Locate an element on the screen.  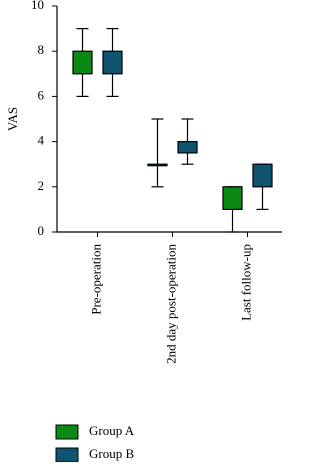
x-tick-label: 2nd day post-operation is located at coordinates (170, 304).